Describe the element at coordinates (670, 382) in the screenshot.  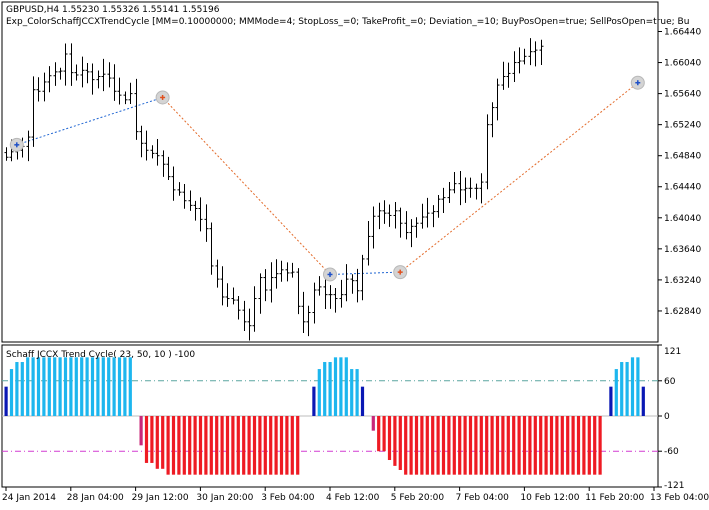
I see `indicator-tick-label: 60` at that location.